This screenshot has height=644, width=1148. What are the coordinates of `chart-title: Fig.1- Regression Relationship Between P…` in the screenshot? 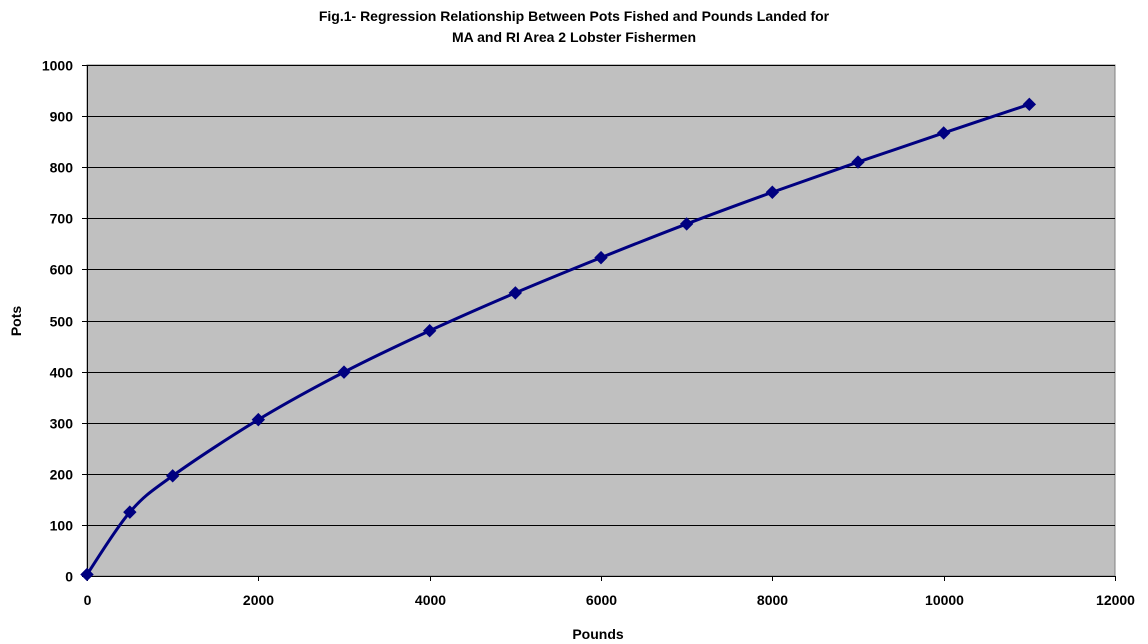 It's located at (574, 26).